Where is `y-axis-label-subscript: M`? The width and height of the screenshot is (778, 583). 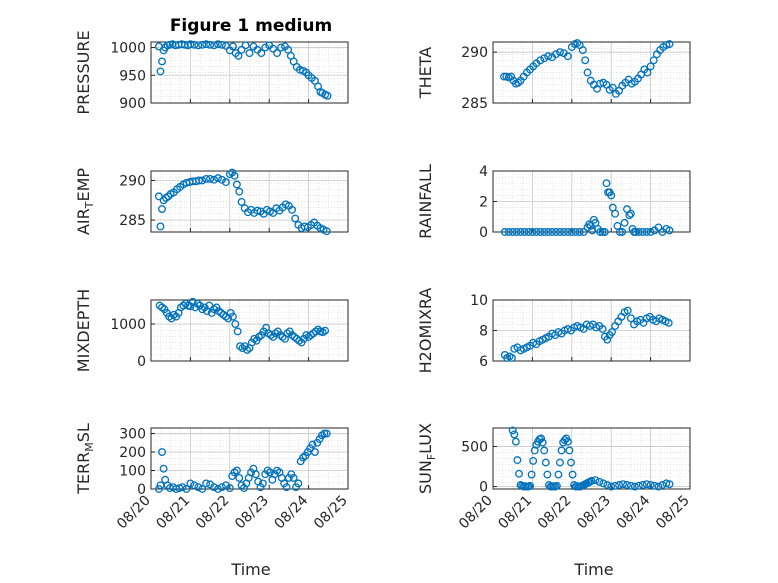
y-axis-label-subscript: M is located at coordinates (89, 447).